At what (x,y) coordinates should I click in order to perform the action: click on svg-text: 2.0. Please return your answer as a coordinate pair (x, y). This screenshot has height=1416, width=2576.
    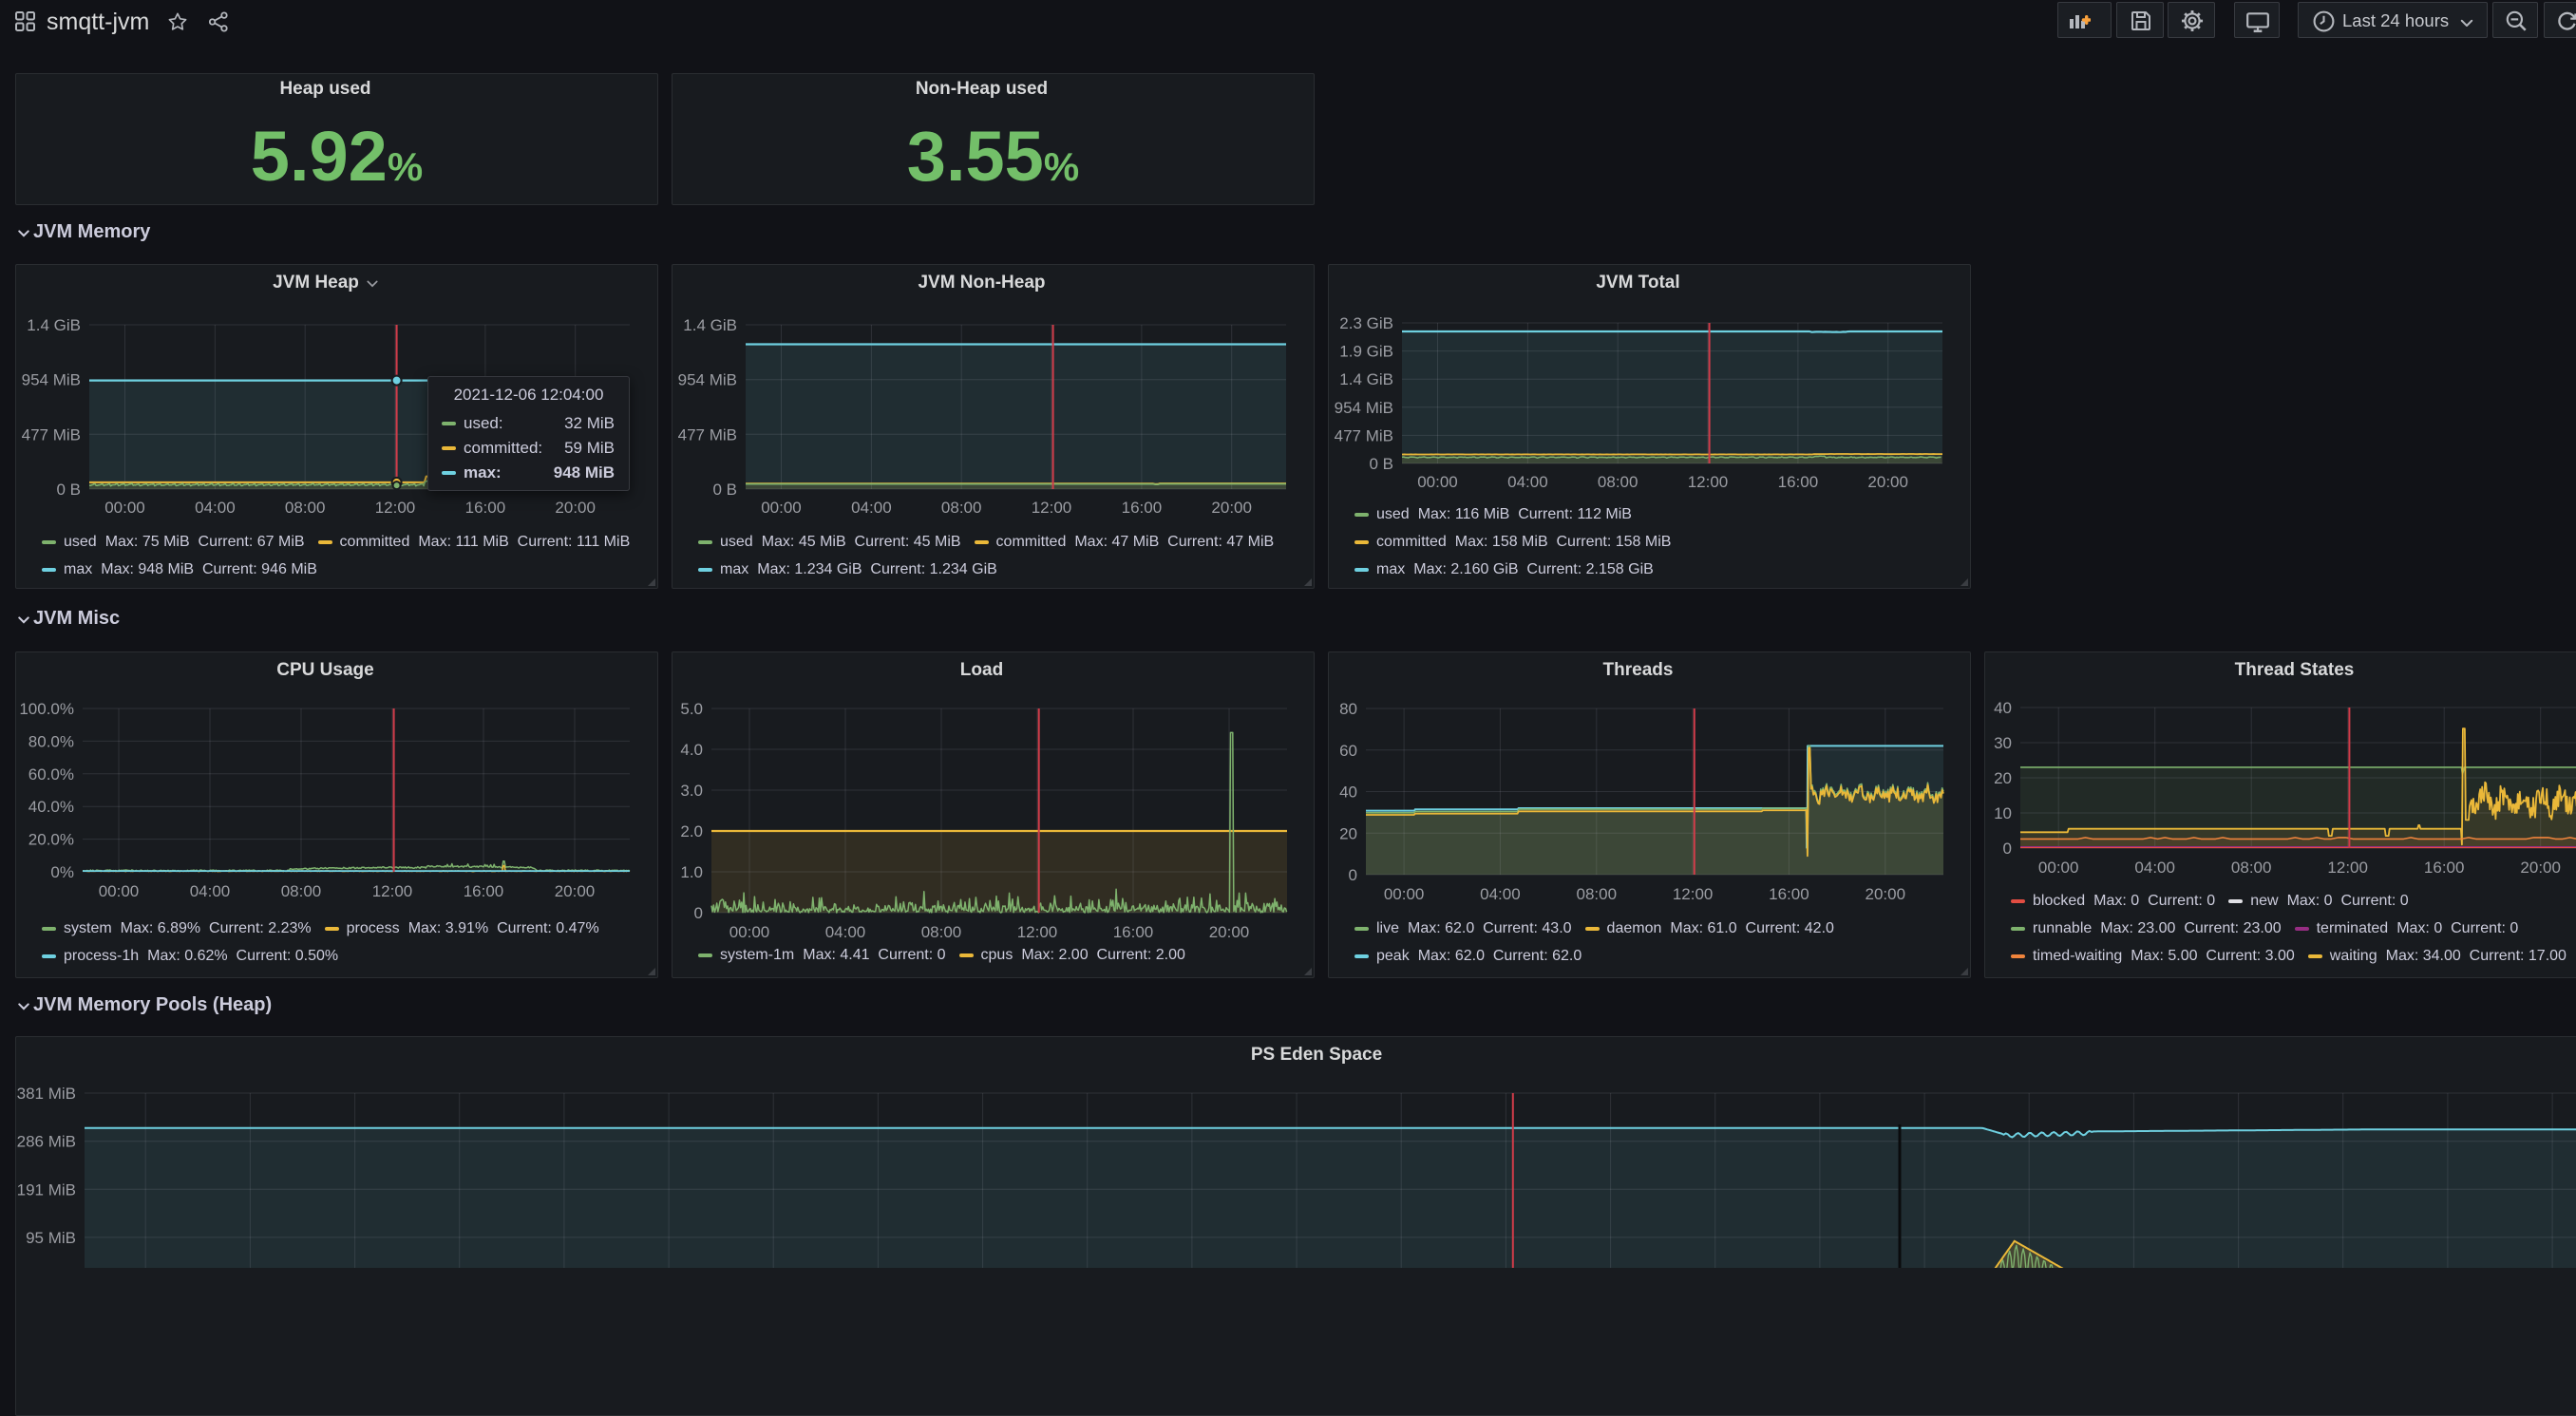
    Looking at the image, I should click on (691, 831).